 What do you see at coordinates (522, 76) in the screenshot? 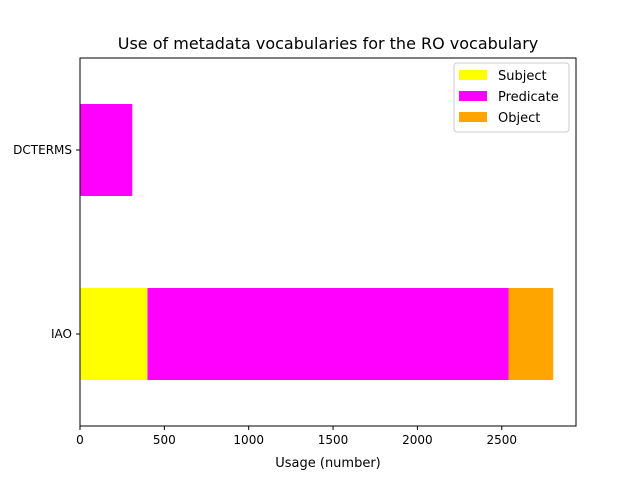
I see `legend-label-subject: Subject` at bounding box center [522, 76].